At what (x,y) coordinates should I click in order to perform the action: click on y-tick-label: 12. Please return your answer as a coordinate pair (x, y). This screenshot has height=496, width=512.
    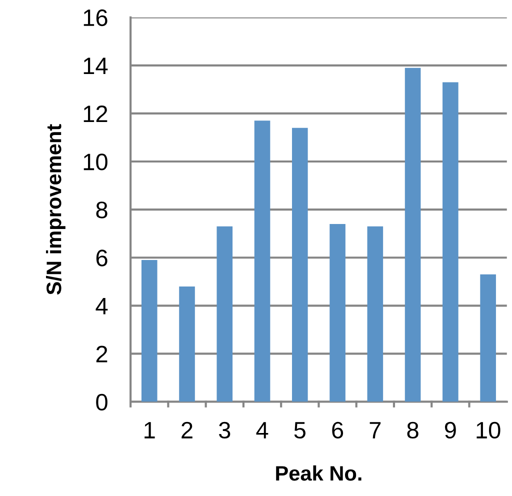
    Looking at the image, I should click on (96, 114).